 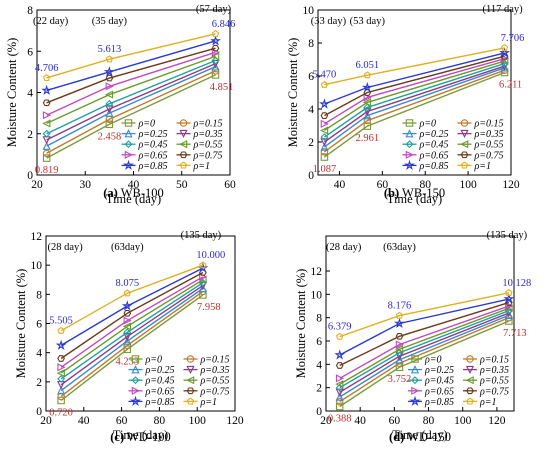 I want to click on x-axis-label: Time (day), so click(x=414, y=199).